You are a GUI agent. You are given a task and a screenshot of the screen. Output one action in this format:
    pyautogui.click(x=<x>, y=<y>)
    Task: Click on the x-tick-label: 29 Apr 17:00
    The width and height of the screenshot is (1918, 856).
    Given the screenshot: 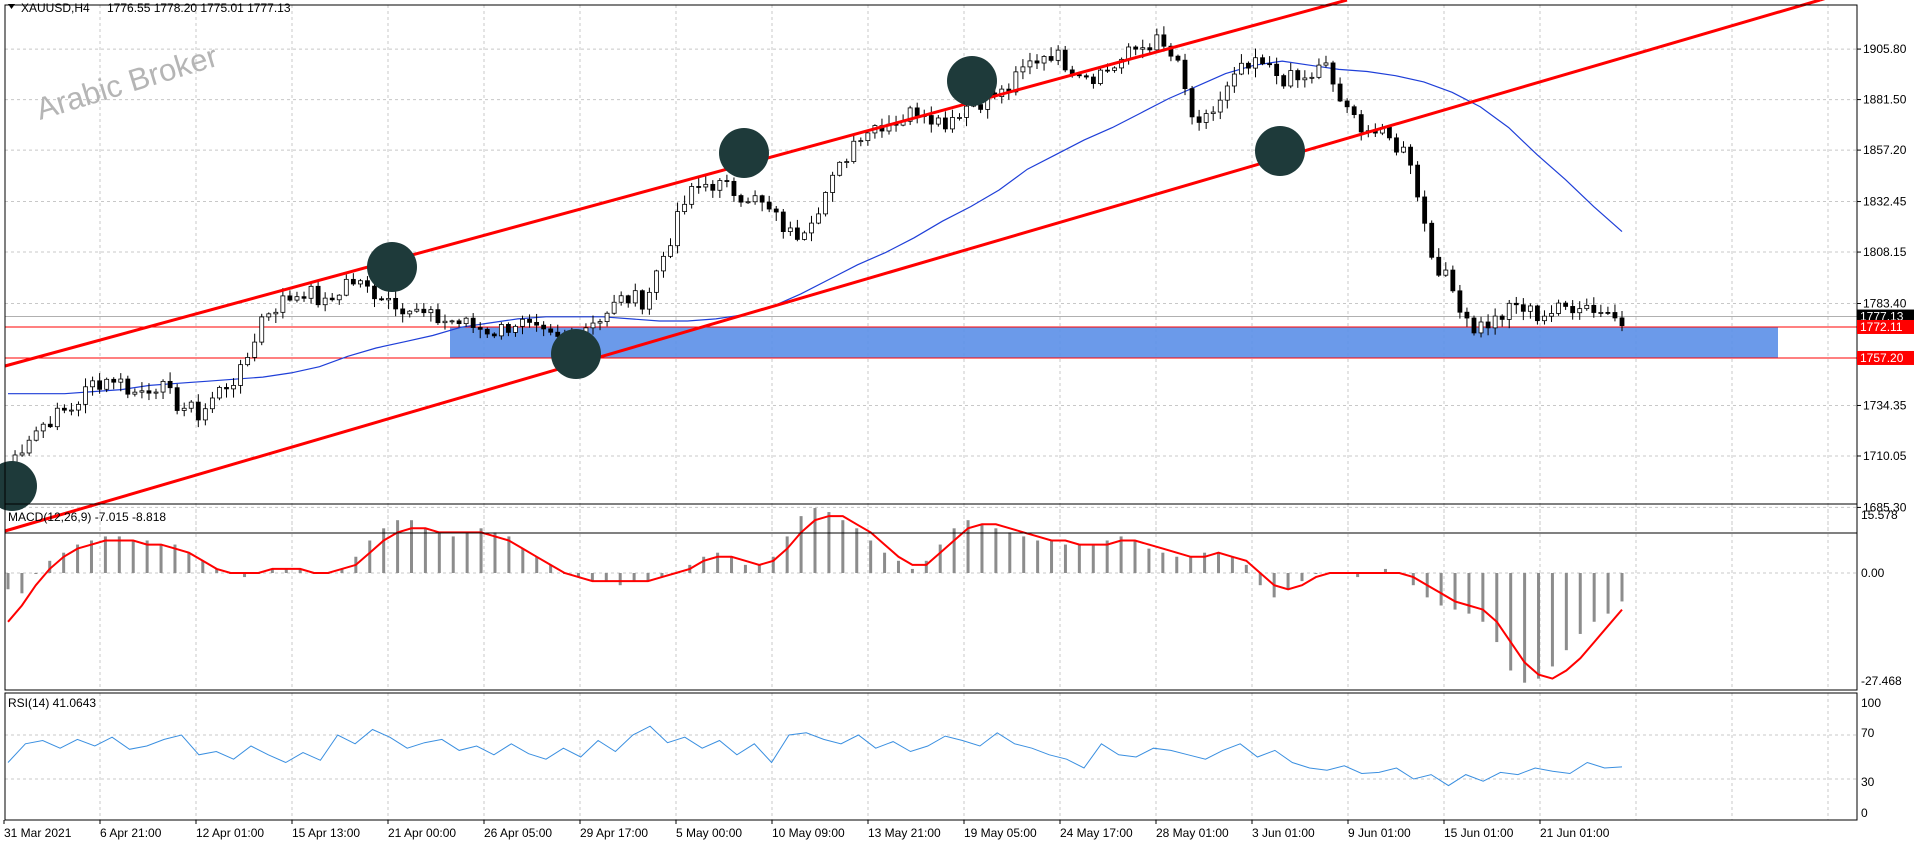 What is the action you would take?
    pyautogui.click(x=614, y=833)
    